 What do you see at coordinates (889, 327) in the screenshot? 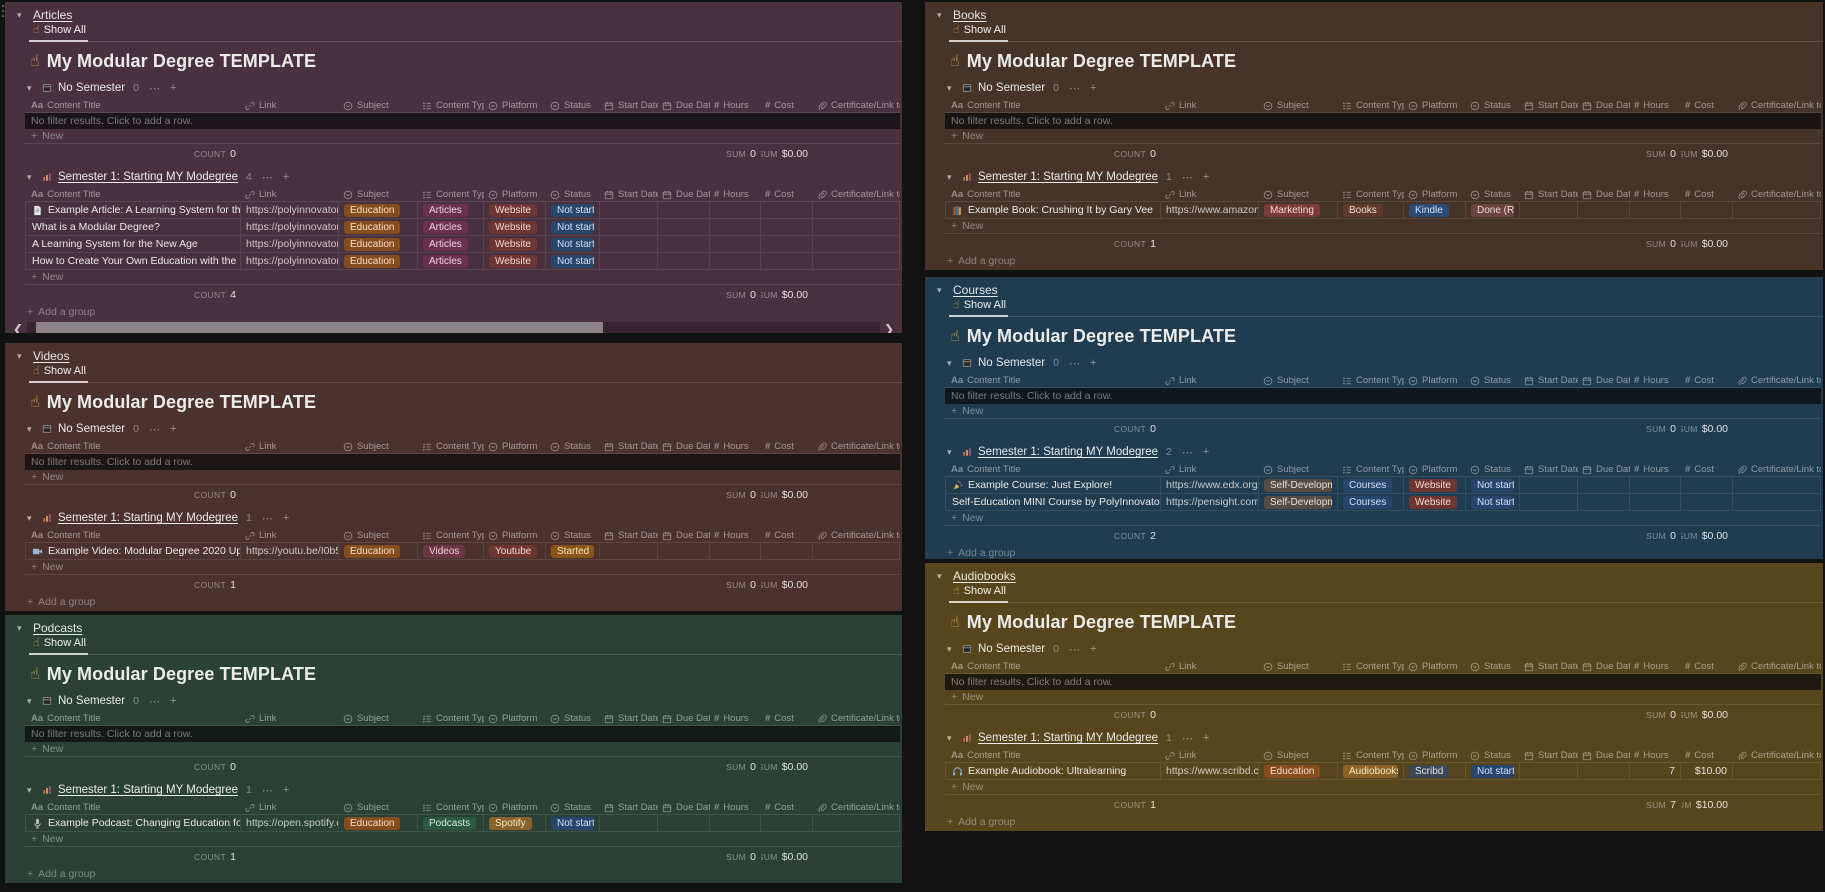
I see `scroll-right-icon: ❯` at bounding box center [889, 327].